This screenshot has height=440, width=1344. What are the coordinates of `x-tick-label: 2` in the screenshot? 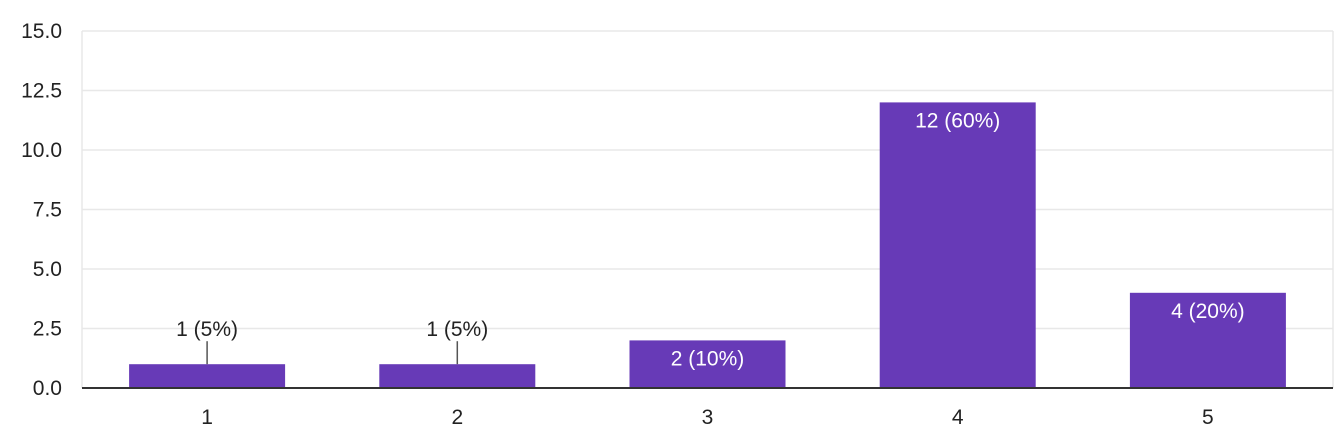 It's located at (457, 417).